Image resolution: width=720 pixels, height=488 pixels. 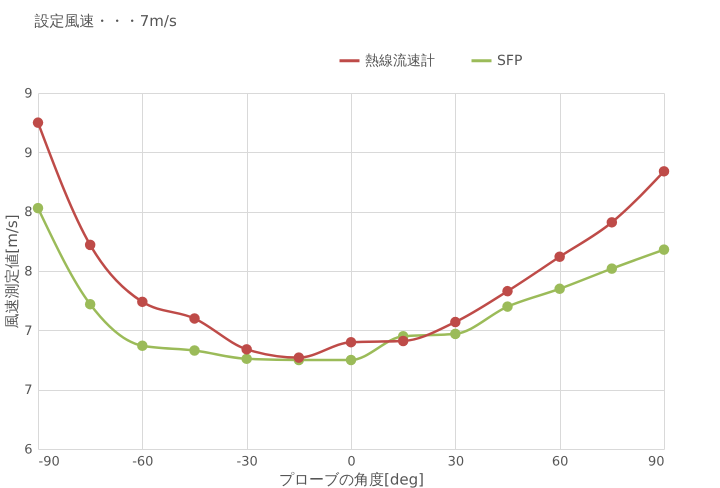 What do you see at coordinates (49, 462) in the screenshot?
I see `x-tick-label: -90` at bounding box center [49, 462].